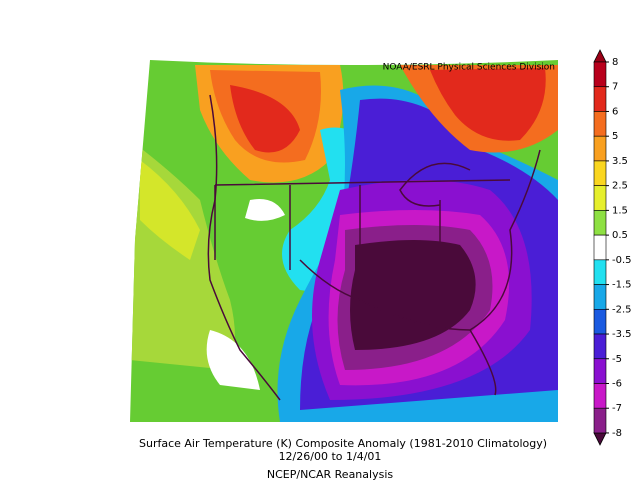 This screenshot has width=640, height=496. Describe the element at coordinates (617, 383) in the screenshot. I see `colorbar-tick-label: -6` at that location.